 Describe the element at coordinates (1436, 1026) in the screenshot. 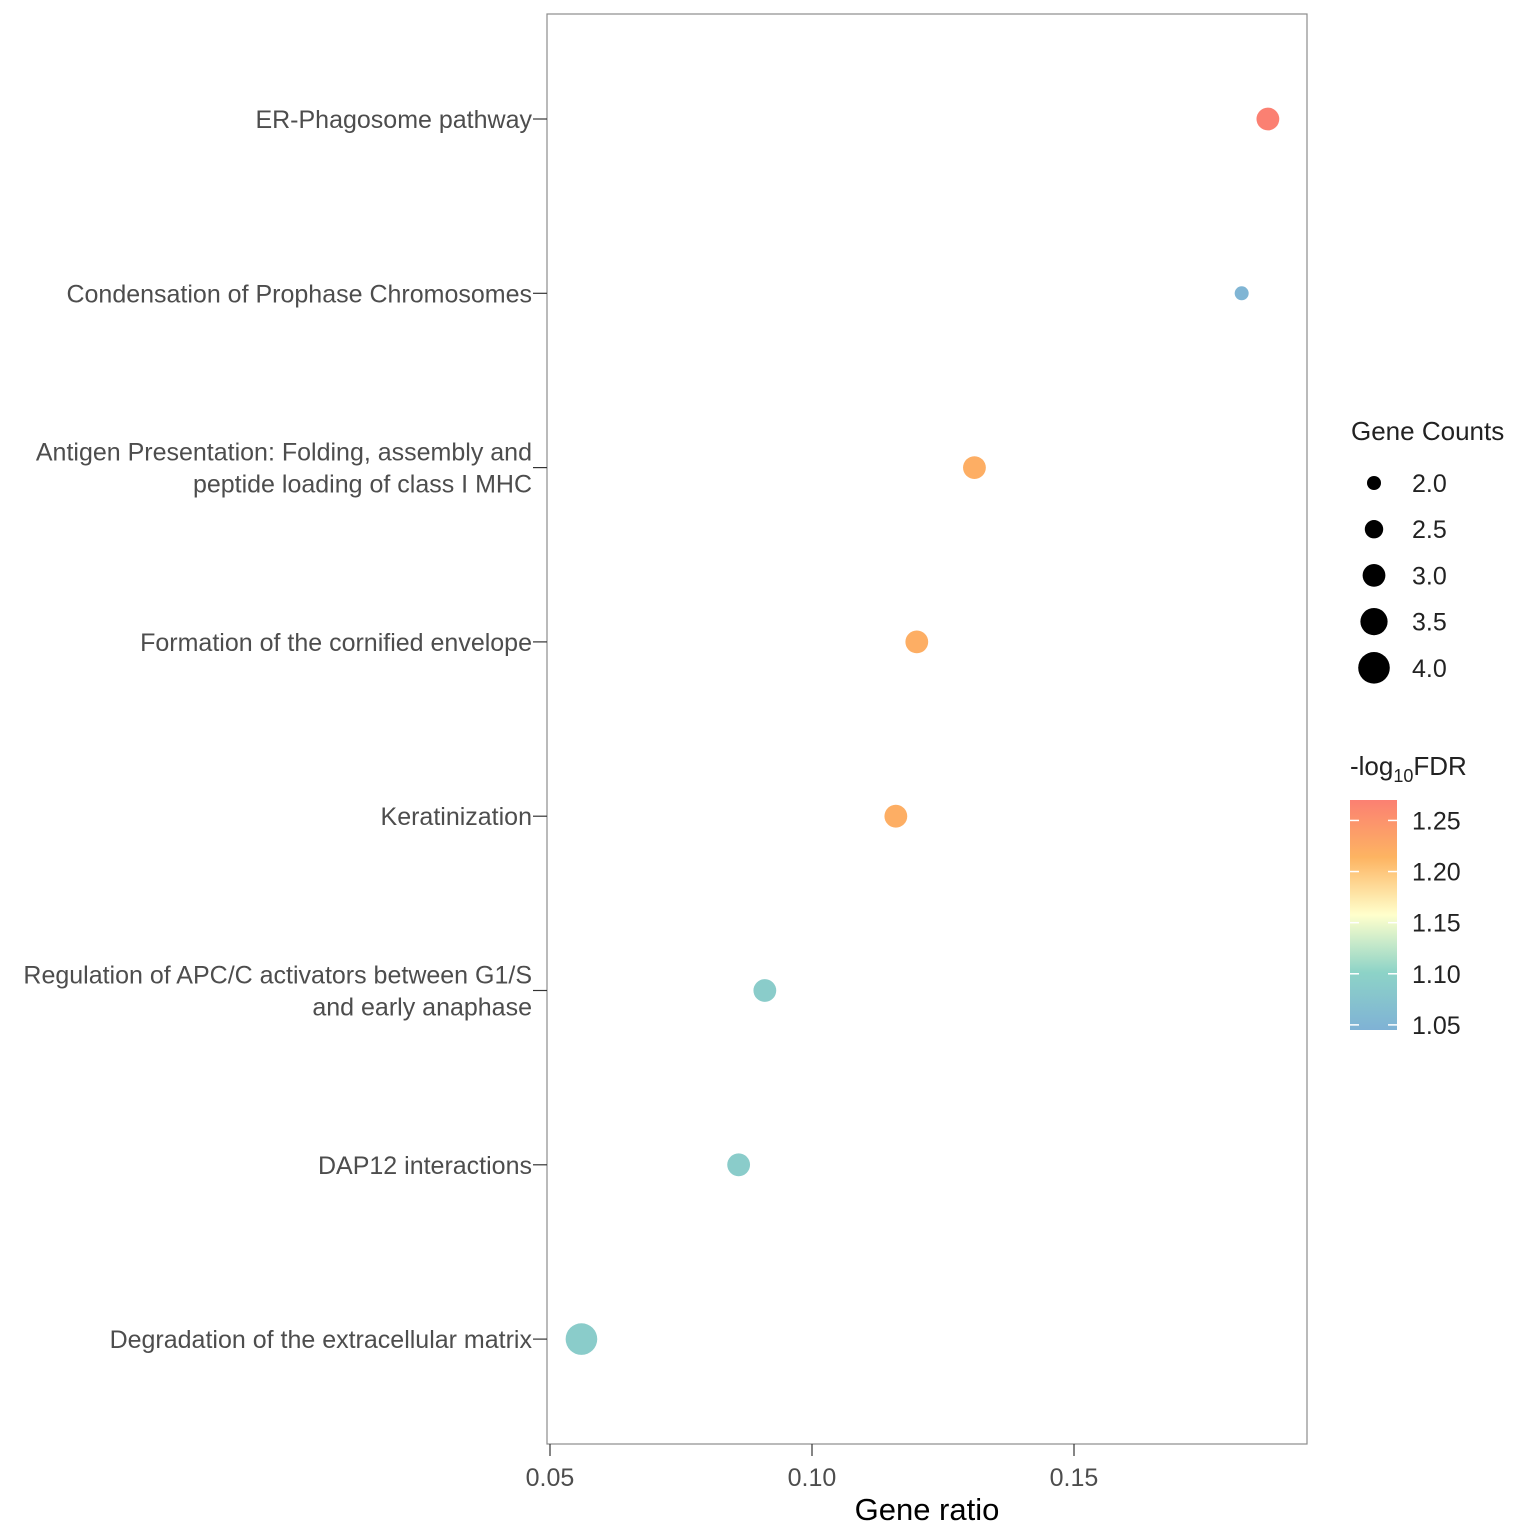

I see `color-legend-label: 1.05` at that location.